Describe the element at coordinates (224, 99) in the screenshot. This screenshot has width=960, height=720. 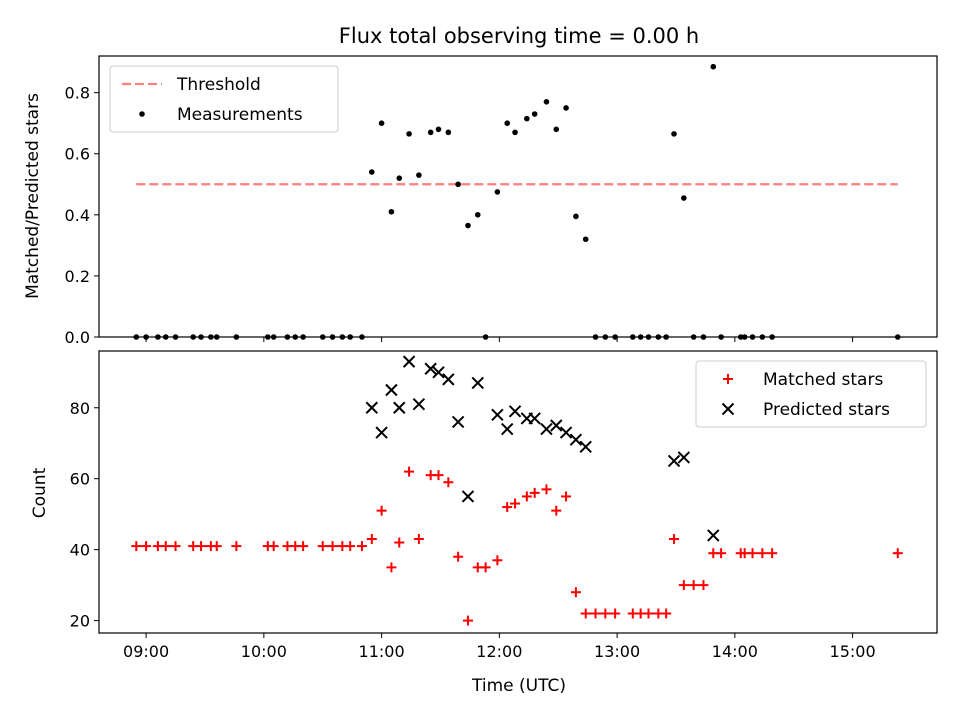
I see `ratio-legend-box` at that location.